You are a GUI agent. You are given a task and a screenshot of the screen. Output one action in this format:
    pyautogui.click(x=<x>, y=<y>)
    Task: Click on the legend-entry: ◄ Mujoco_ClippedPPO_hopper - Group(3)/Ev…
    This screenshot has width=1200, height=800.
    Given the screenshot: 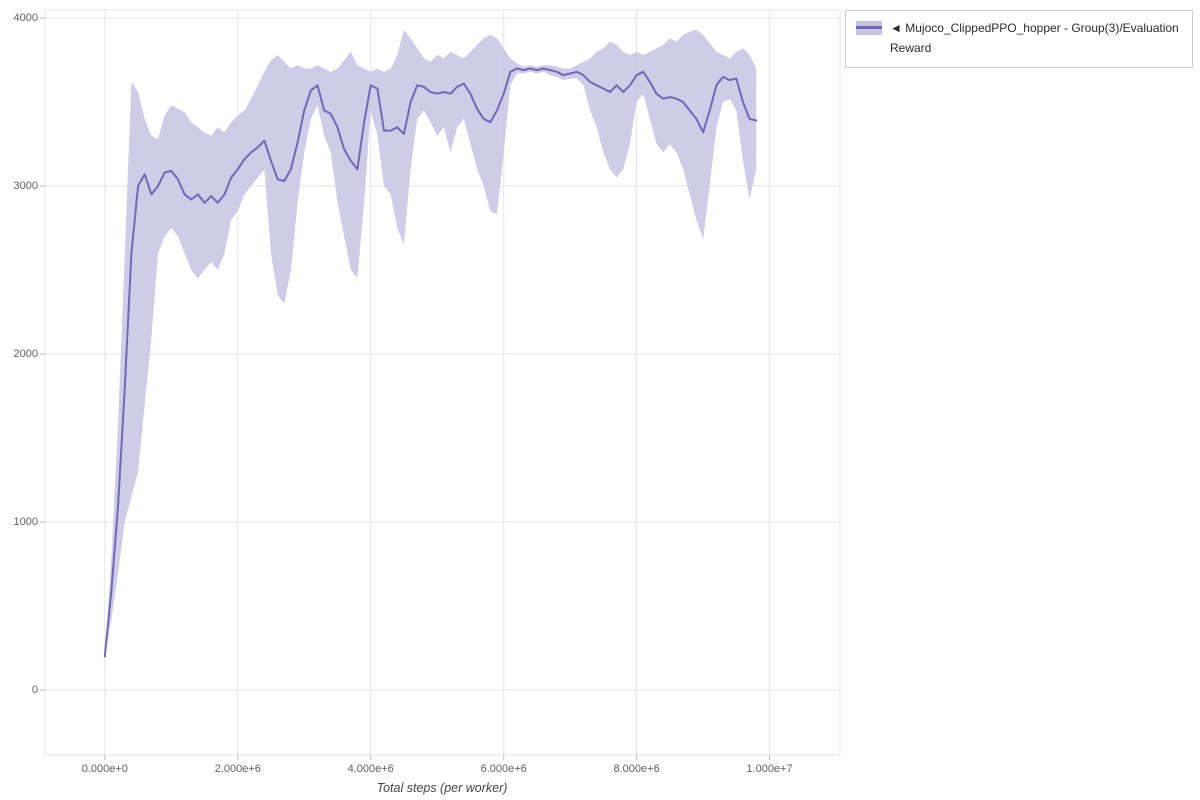 What is the action you would take?
    pyautogui.click(x=1036, y=39)
    